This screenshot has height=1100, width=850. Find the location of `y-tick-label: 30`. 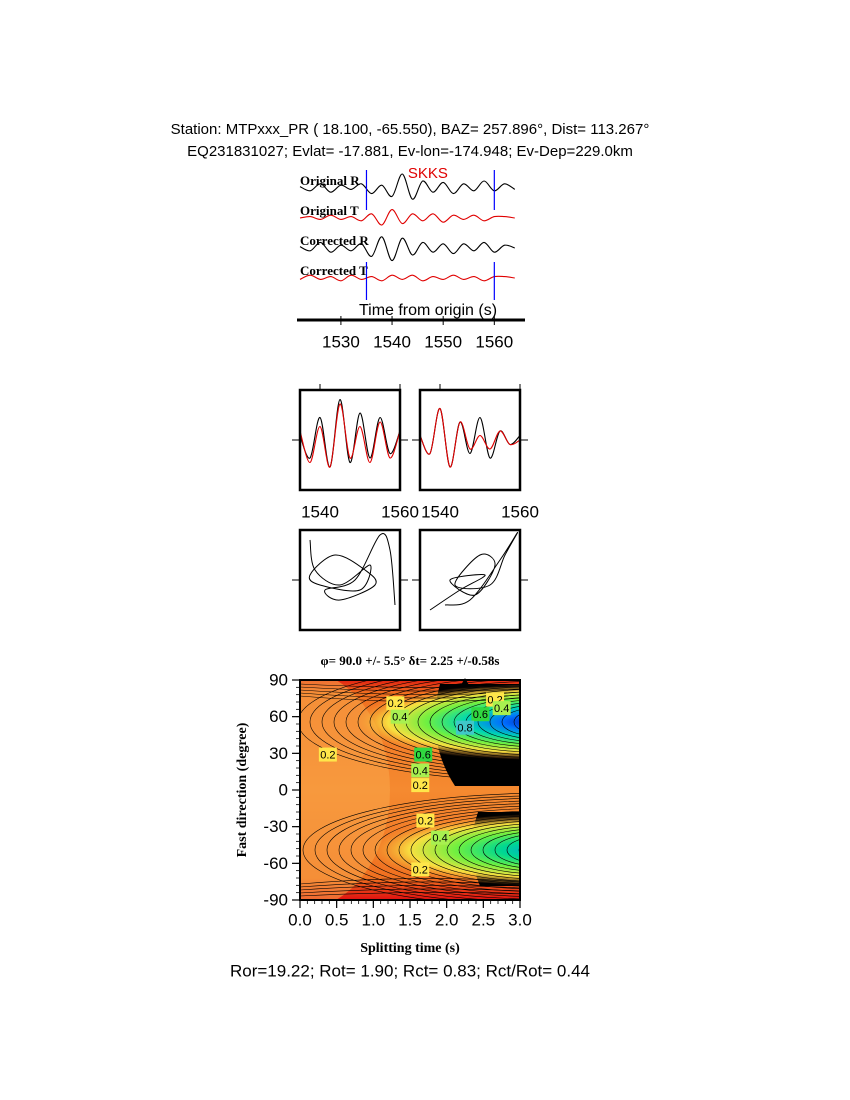

y-tick-label: 30 is located at coordinates (278, 753).